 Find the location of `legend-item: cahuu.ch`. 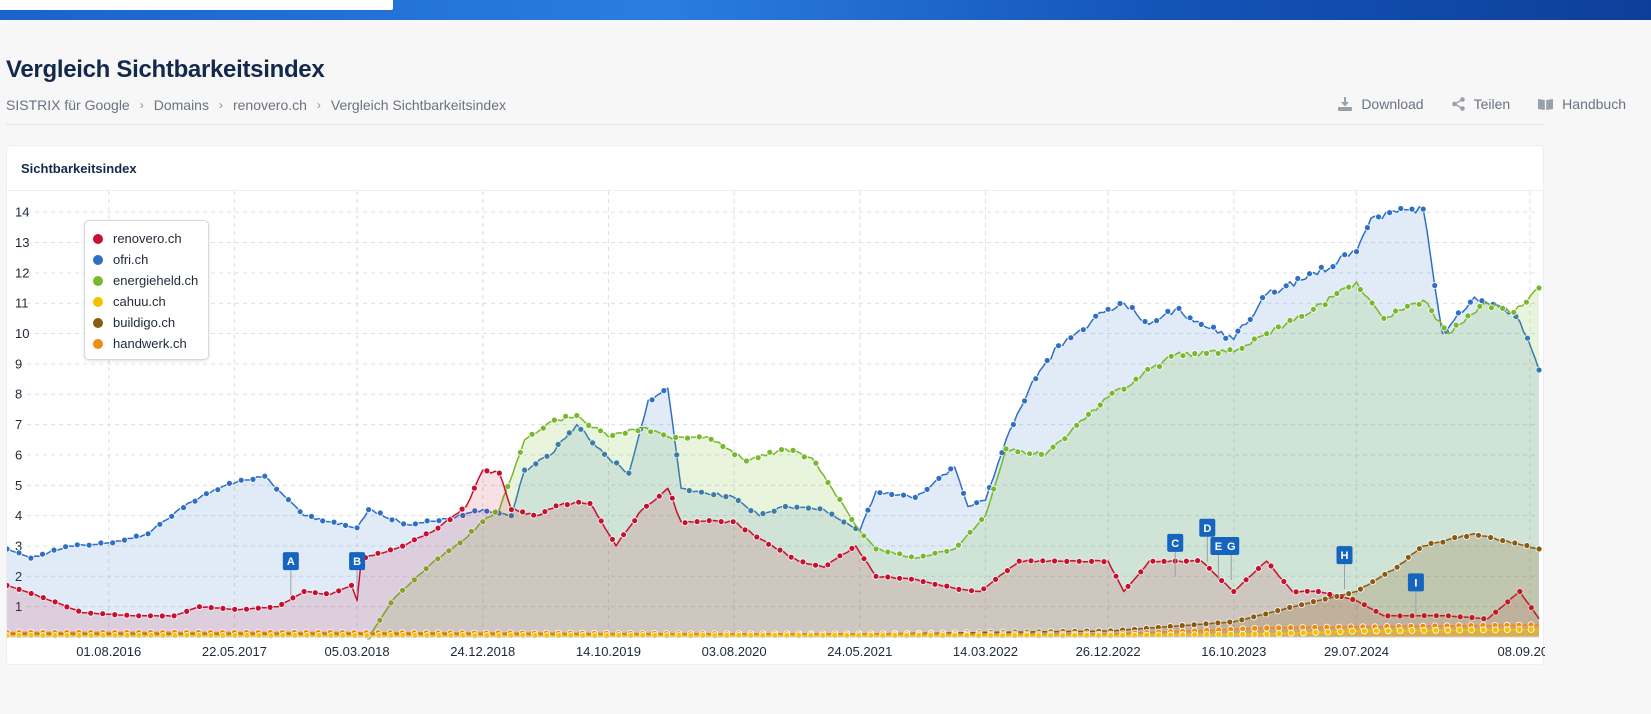

legend-item: cahuu.ch is located at coordinates (146, 301).